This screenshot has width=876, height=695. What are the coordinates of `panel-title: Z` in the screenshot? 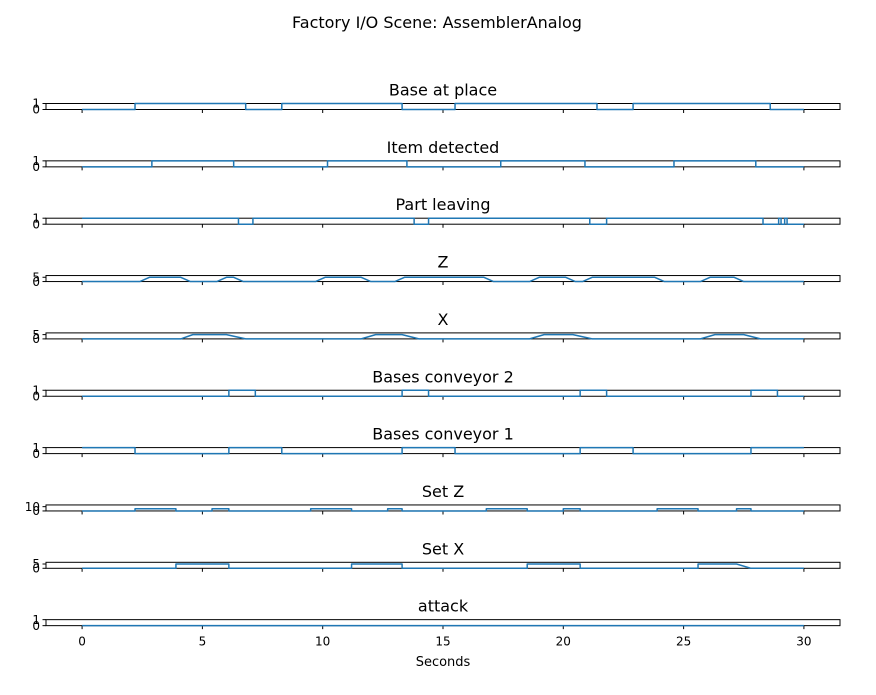 It's located at (443, 262).